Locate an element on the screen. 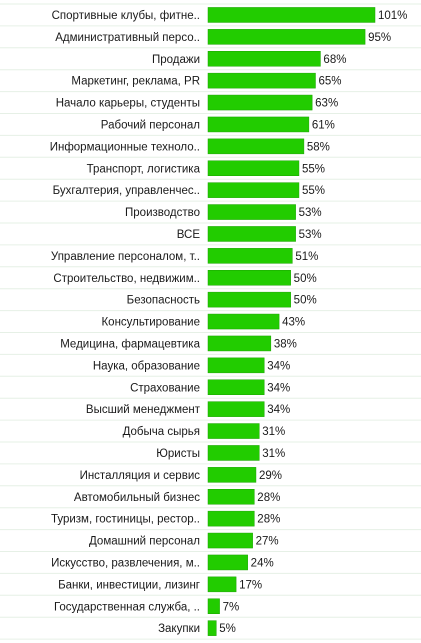 This screenshot has width=421, height=643. value-label: 43% is located at coordinates (293, 323).